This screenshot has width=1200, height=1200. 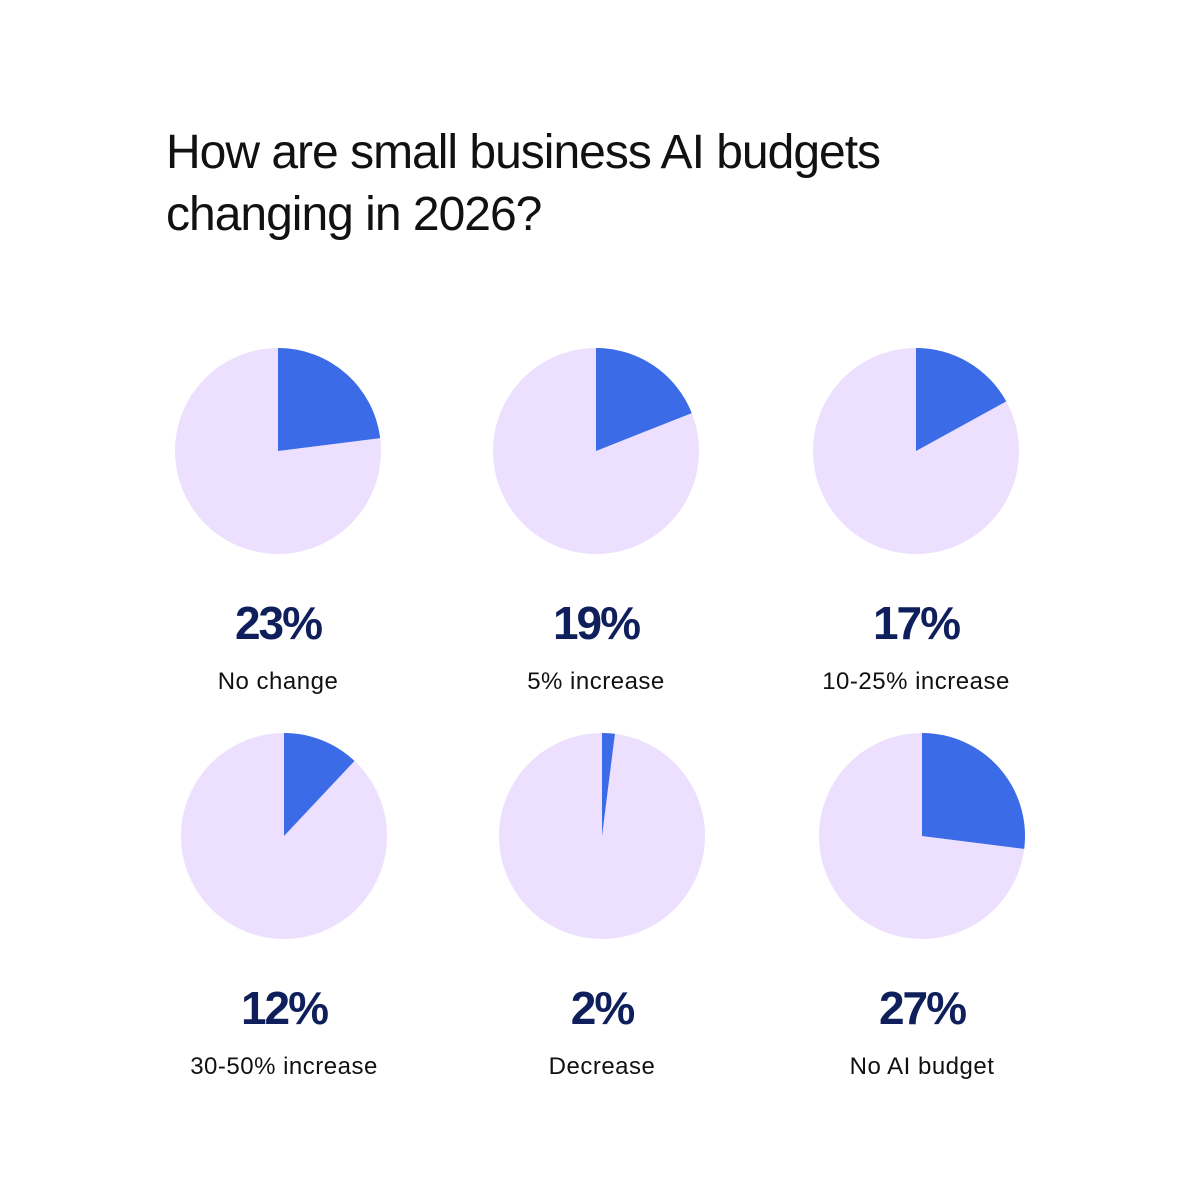 I want to click on value-label: 2%, so click(x=603, y=1008).